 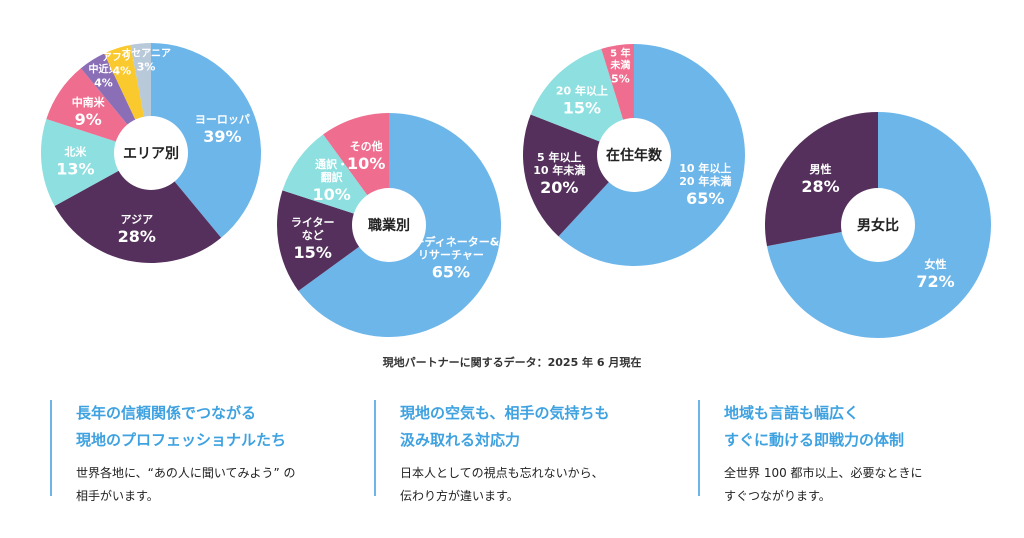 What do you see at coordinates (620, 79) in the screenshot?
I see `slice-value: 5%` at bounding box center [620, 79].